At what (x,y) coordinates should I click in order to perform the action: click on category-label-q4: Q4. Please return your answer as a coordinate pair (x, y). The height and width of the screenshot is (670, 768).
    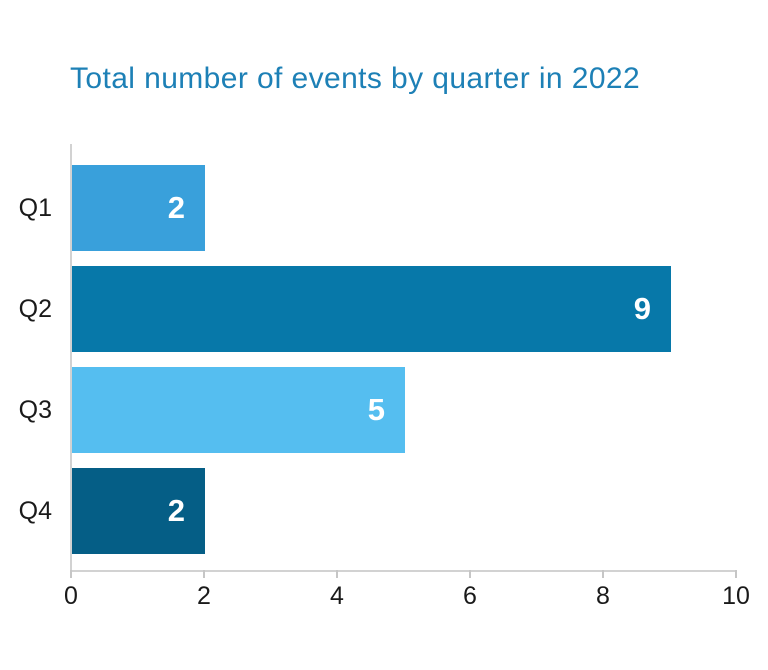
    Looking at the image, I should click on (35, 511).